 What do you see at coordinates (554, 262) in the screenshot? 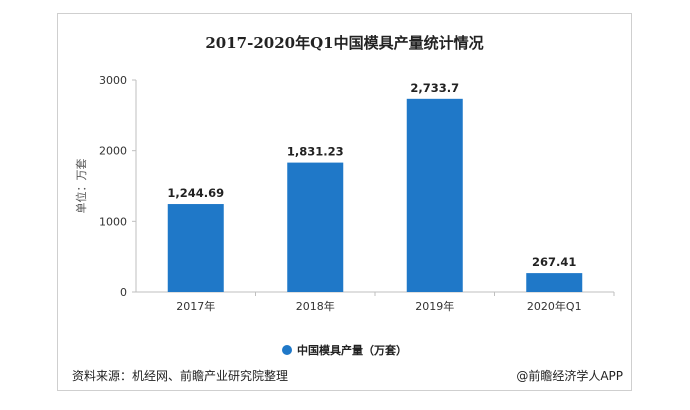
I see `data-label: 267.41` at bounding box center [554, 262].